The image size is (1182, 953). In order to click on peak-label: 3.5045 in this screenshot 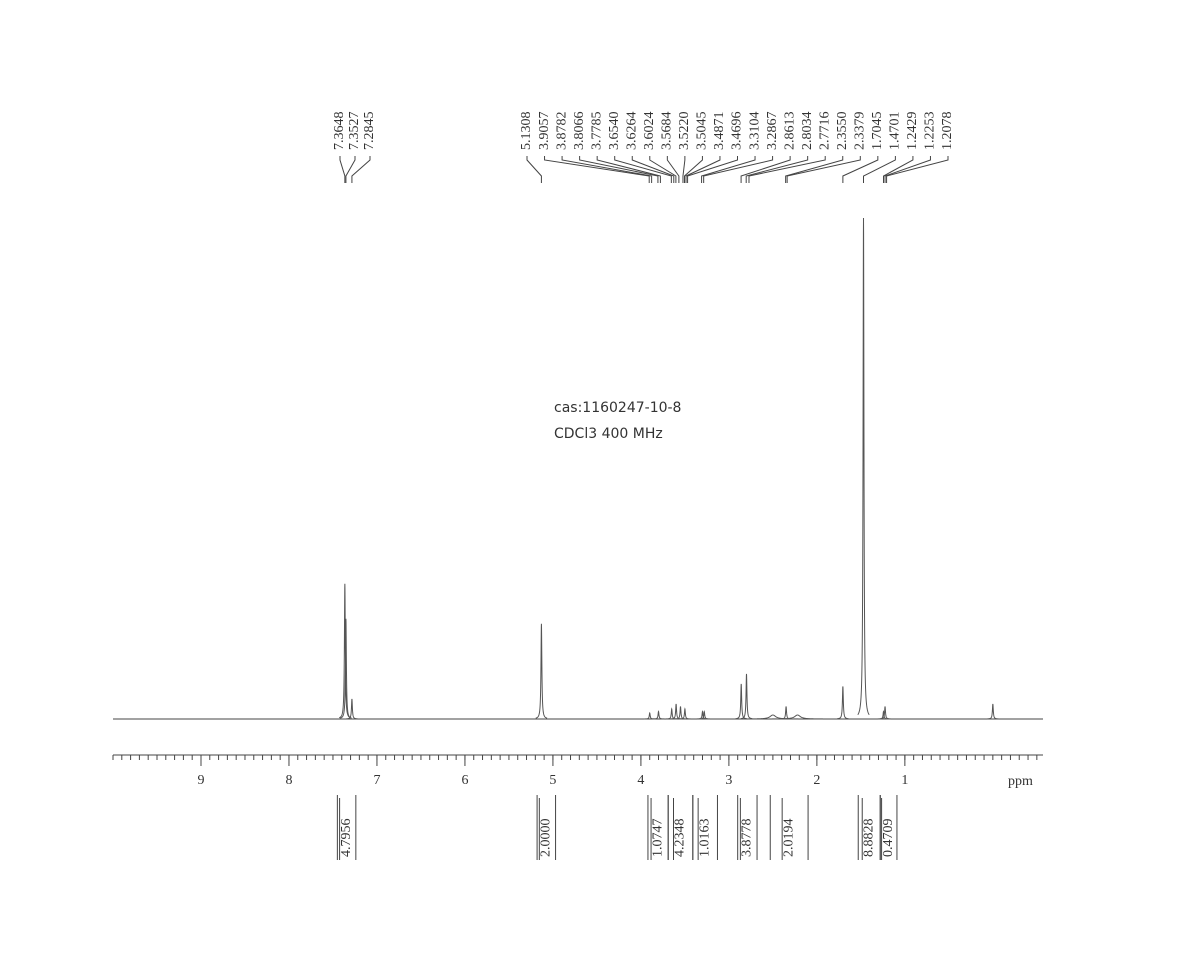, I will do `click(702, 131)`.